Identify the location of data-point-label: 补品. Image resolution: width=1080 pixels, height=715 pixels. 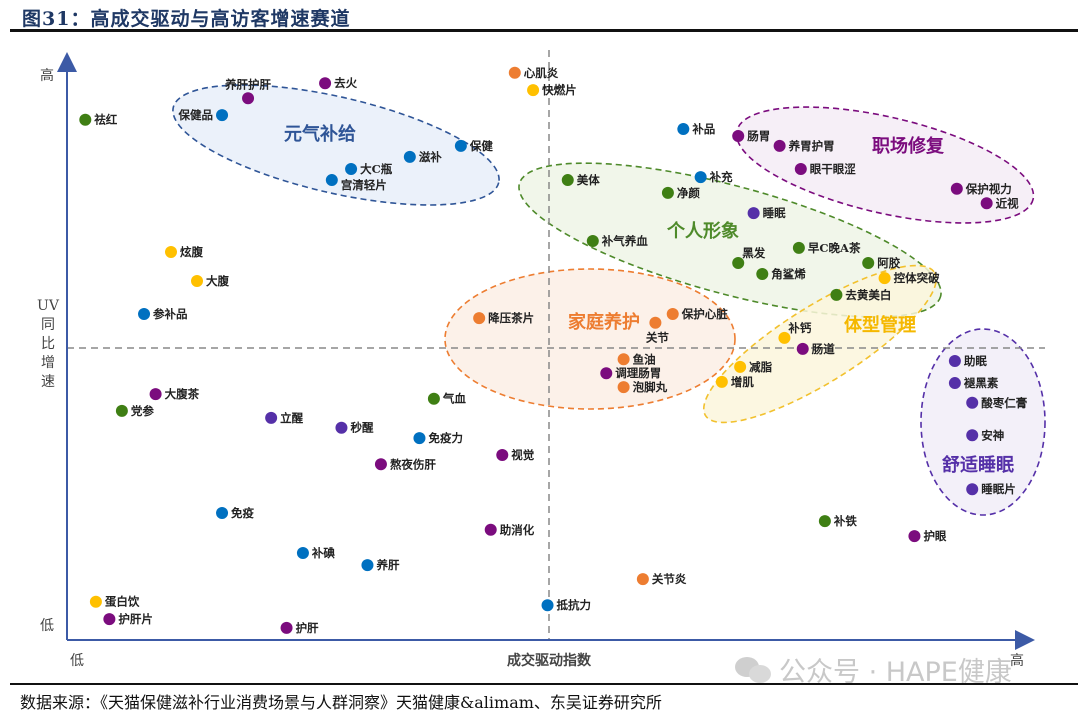
(703, 129).